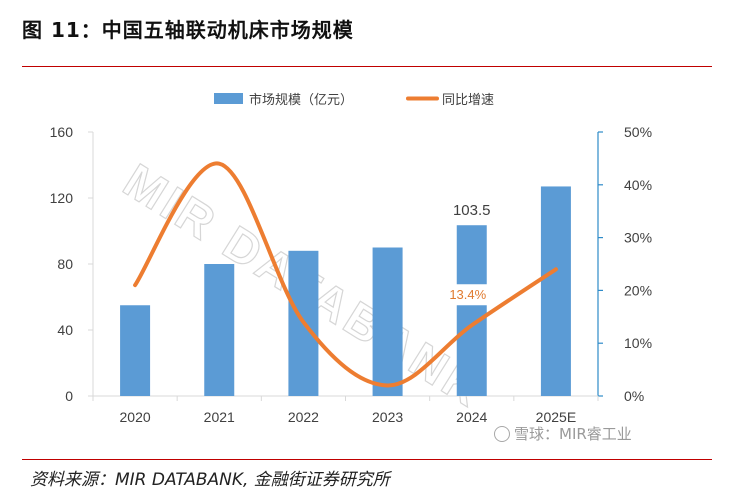 Image resolution: width=735 pixels, height=504 pixels. I want to click on legend-label-bar: 市场规模（亿元）, so click(301, 100).